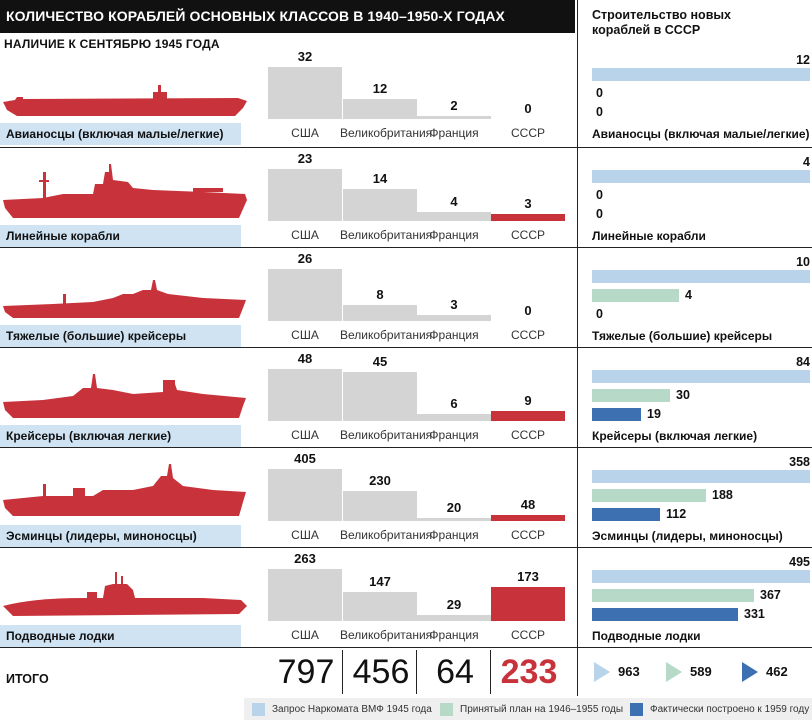  Describe the element at coordinates (803, 262) in the screenshot. I see `soviet-bar-value: 10` at that location.